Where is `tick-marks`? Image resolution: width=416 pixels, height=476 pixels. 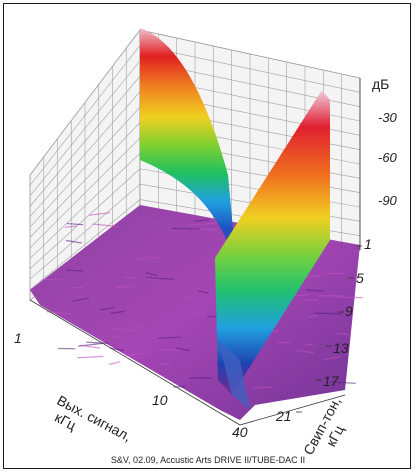 tick-marks is located at coordinates (329, 329).